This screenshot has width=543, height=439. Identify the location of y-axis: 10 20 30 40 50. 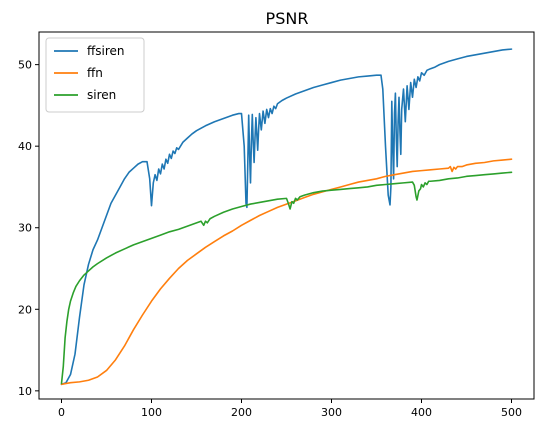
(28, 228).